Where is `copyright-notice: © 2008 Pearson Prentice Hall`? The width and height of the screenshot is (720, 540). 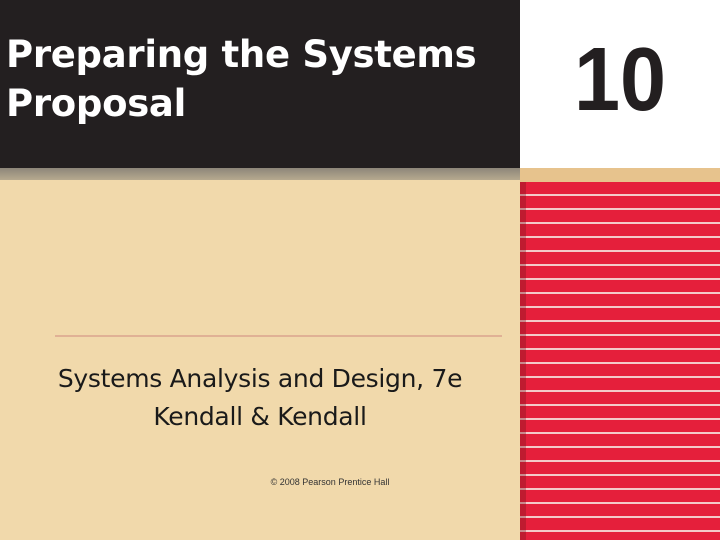
copyright-notice: © 2008 Pearson Prentice Hall is located at coordinates (330, 482).